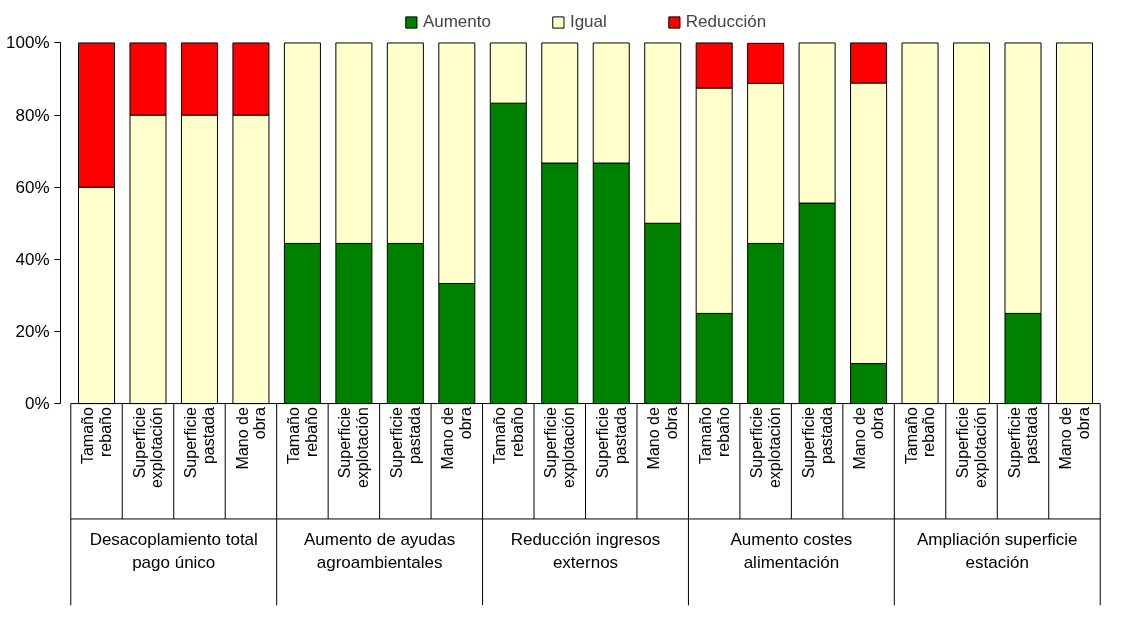 This screenshot has width=1132, height=621. Describe the element at coordinates (997, 550) in the screenshot. I see `text: Ampliación superficie estación` at that location.